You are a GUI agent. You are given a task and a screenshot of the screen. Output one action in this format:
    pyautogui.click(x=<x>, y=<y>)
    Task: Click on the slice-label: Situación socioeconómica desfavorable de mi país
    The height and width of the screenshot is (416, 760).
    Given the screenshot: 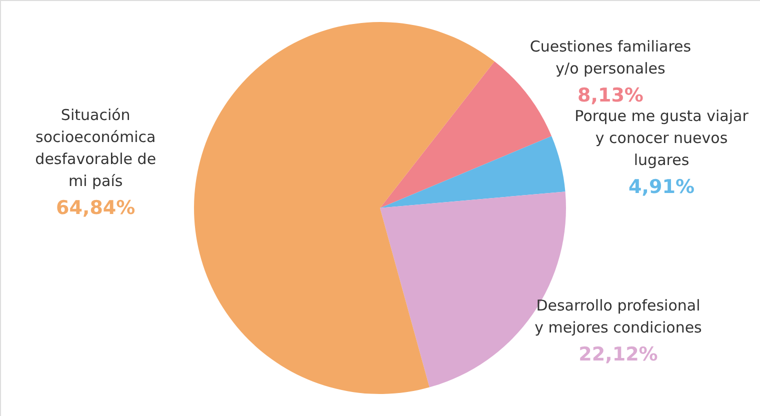 What is the action you would take?
    pyautogui.click(x=95, y=148)
    